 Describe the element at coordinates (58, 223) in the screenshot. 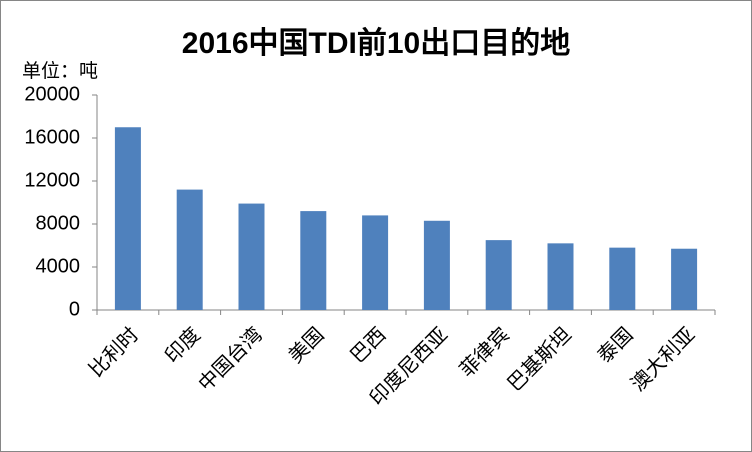

I see `y-tick-label: 8000` at that location.